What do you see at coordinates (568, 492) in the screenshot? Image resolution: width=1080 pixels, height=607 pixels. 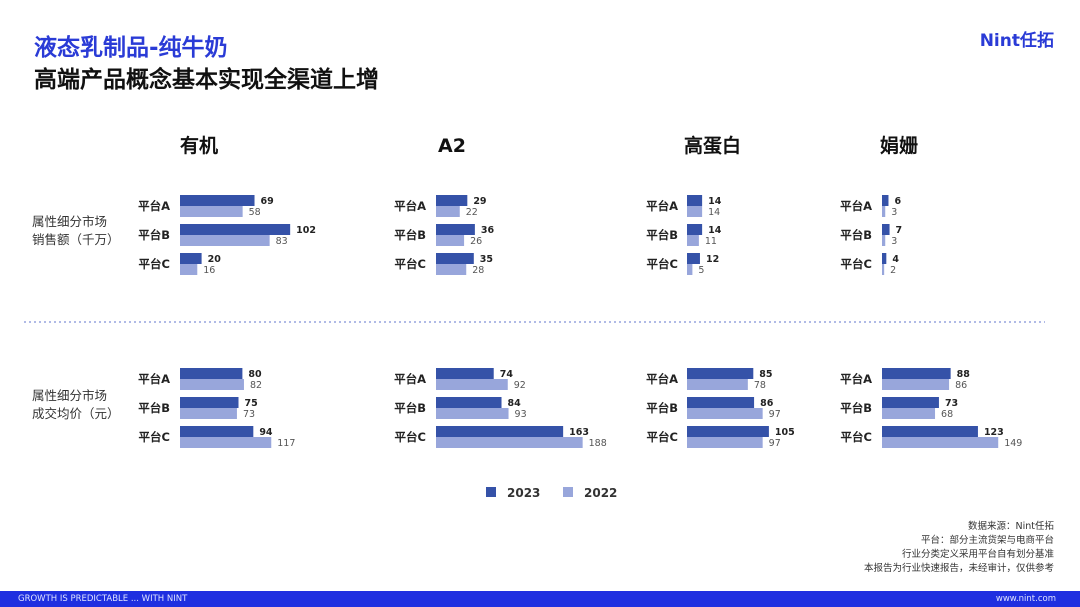 I see `legend-swatch-2022` at bounding box center [568, 492].